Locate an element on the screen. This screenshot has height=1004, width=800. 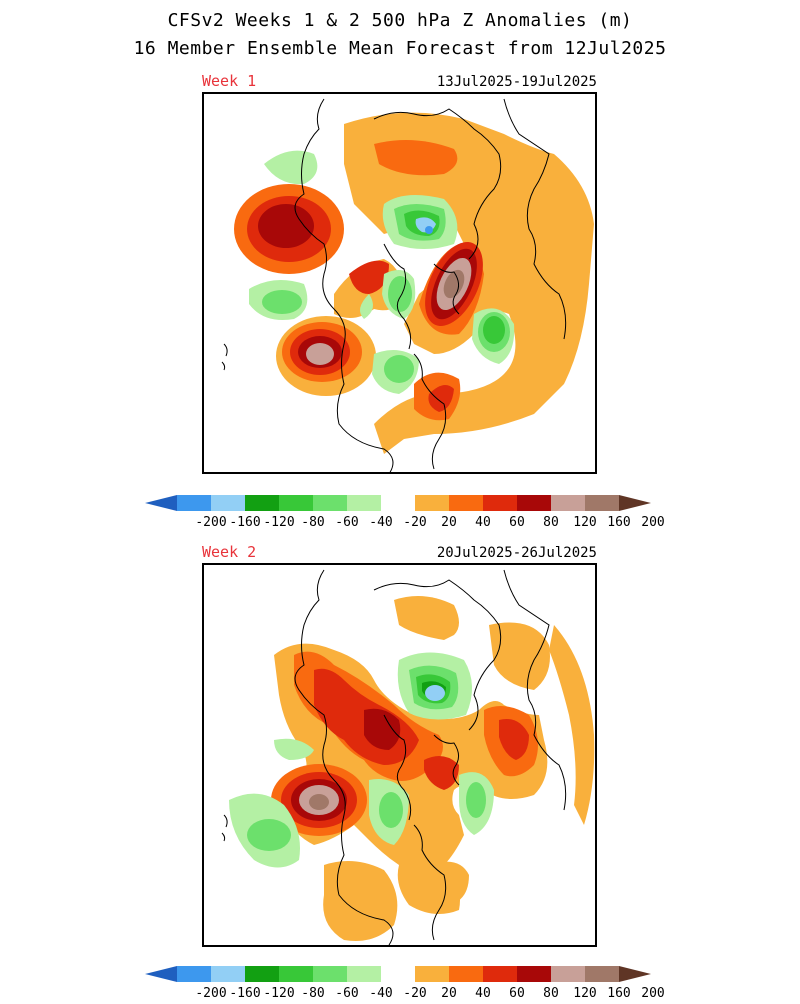
week-1-date-range: 13Jul2025-19Jul2025 is located at coordinates (516, 82).